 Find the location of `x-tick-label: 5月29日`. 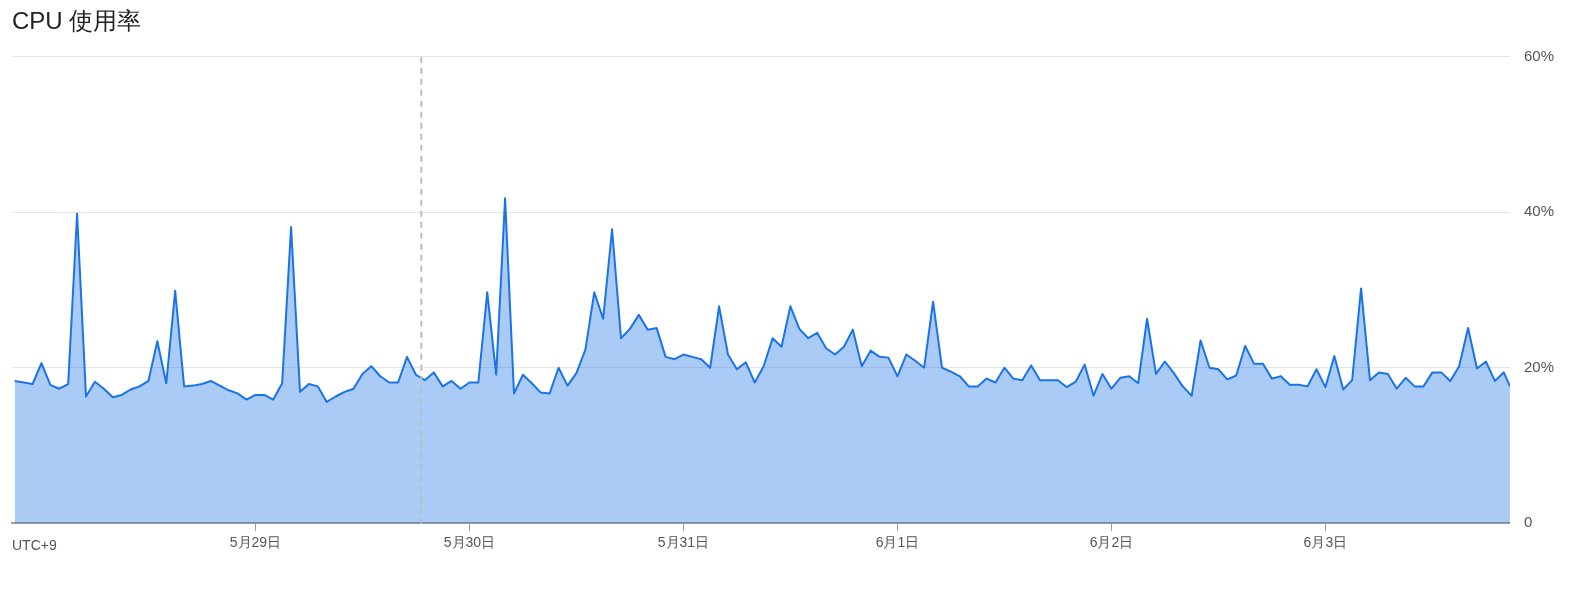

x-tick-label: 5月29日 is located at coordinates (255, 542).